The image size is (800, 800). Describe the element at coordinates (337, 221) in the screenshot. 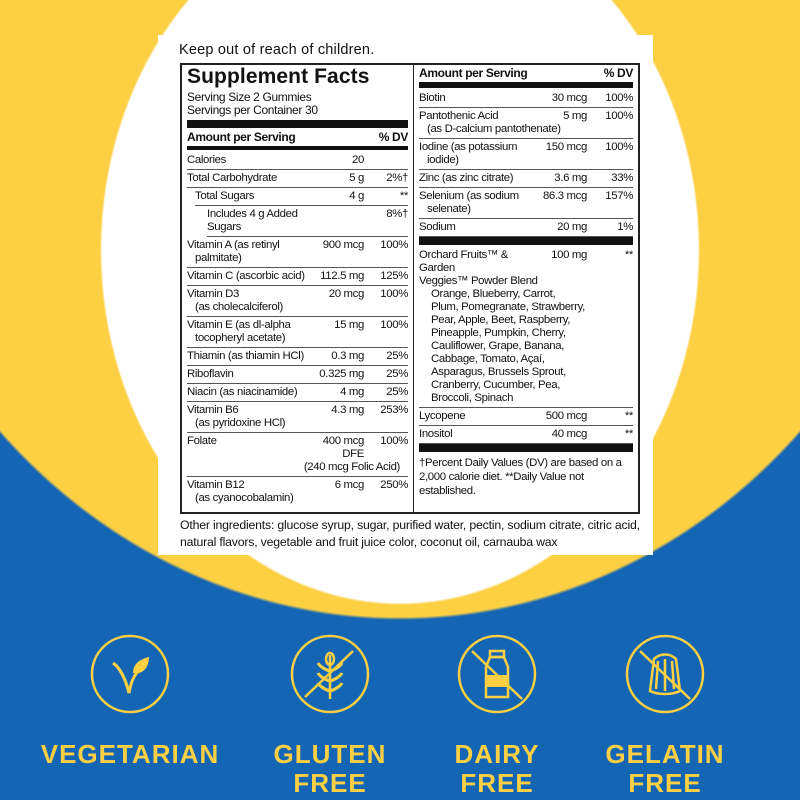

I see `nutrient-amount` at that location.